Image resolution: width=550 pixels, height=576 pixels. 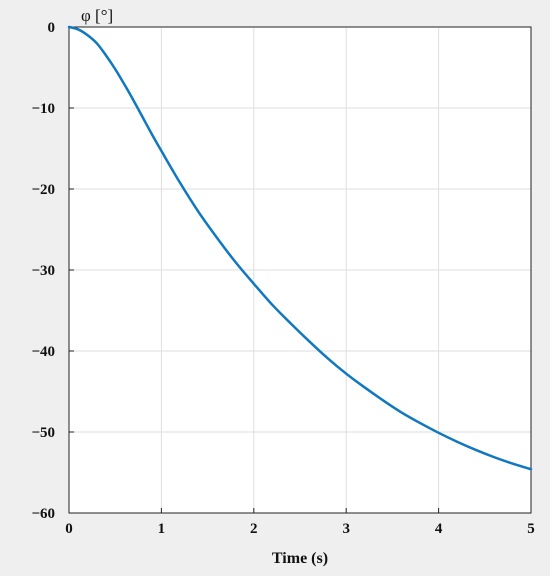 I want to click on x-tick-label: 2, so click(x=254, y=529).